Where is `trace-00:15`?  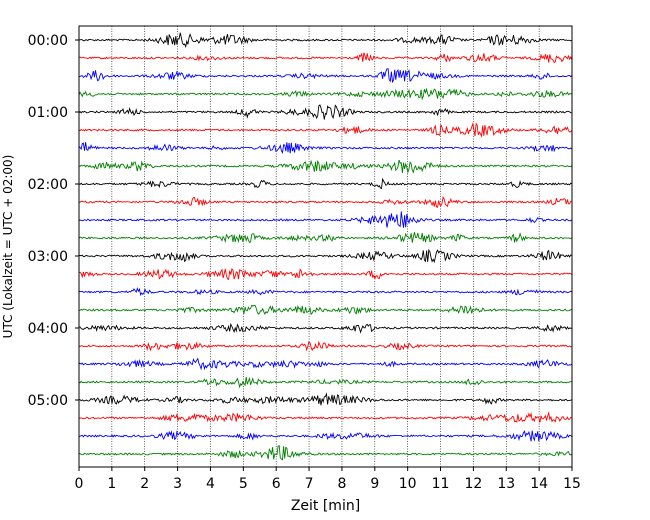
trace-00:15 is located at coordinates (325, 58).